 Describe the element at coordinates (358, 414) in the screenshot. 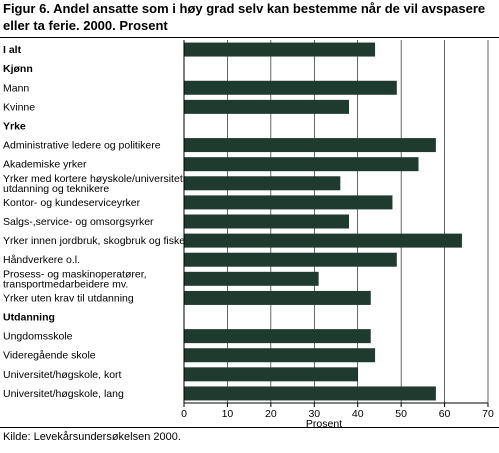

I see `x-tick-label: 40` at that location.